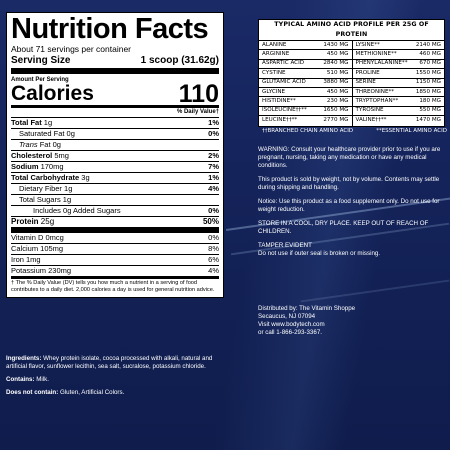  Describe the element at coordinates (305, 101) in the screenshot. I see `amino-cell: Histidine** 230 mg` at that location.